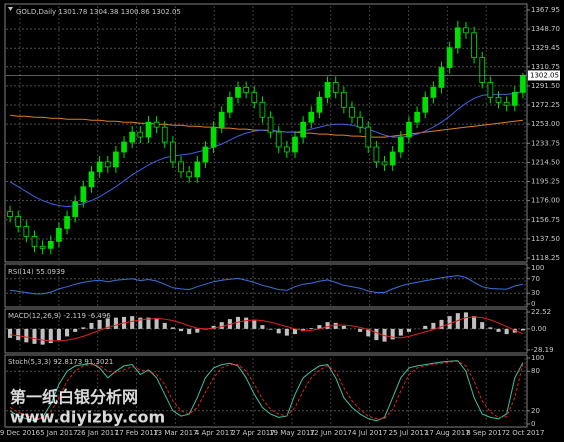  What do you see at coordinates (36, 272) in the screenshot?
I see `panel-title: RSI(14) 55.0939` at bounding box center [36, 272].